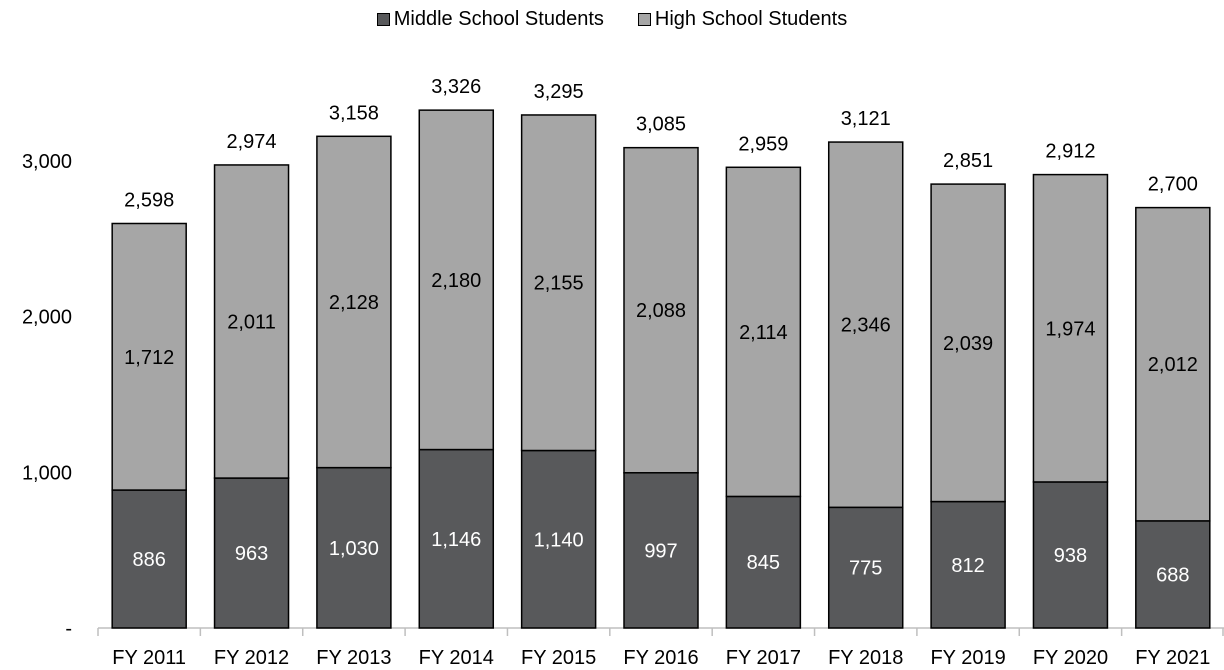 The height and width of the screenshot is (670, 1224). What do you see at coordinates (968, 161) in the screenshot?
I see `data-label-total: 2,851` at bounding box center [968, 161].